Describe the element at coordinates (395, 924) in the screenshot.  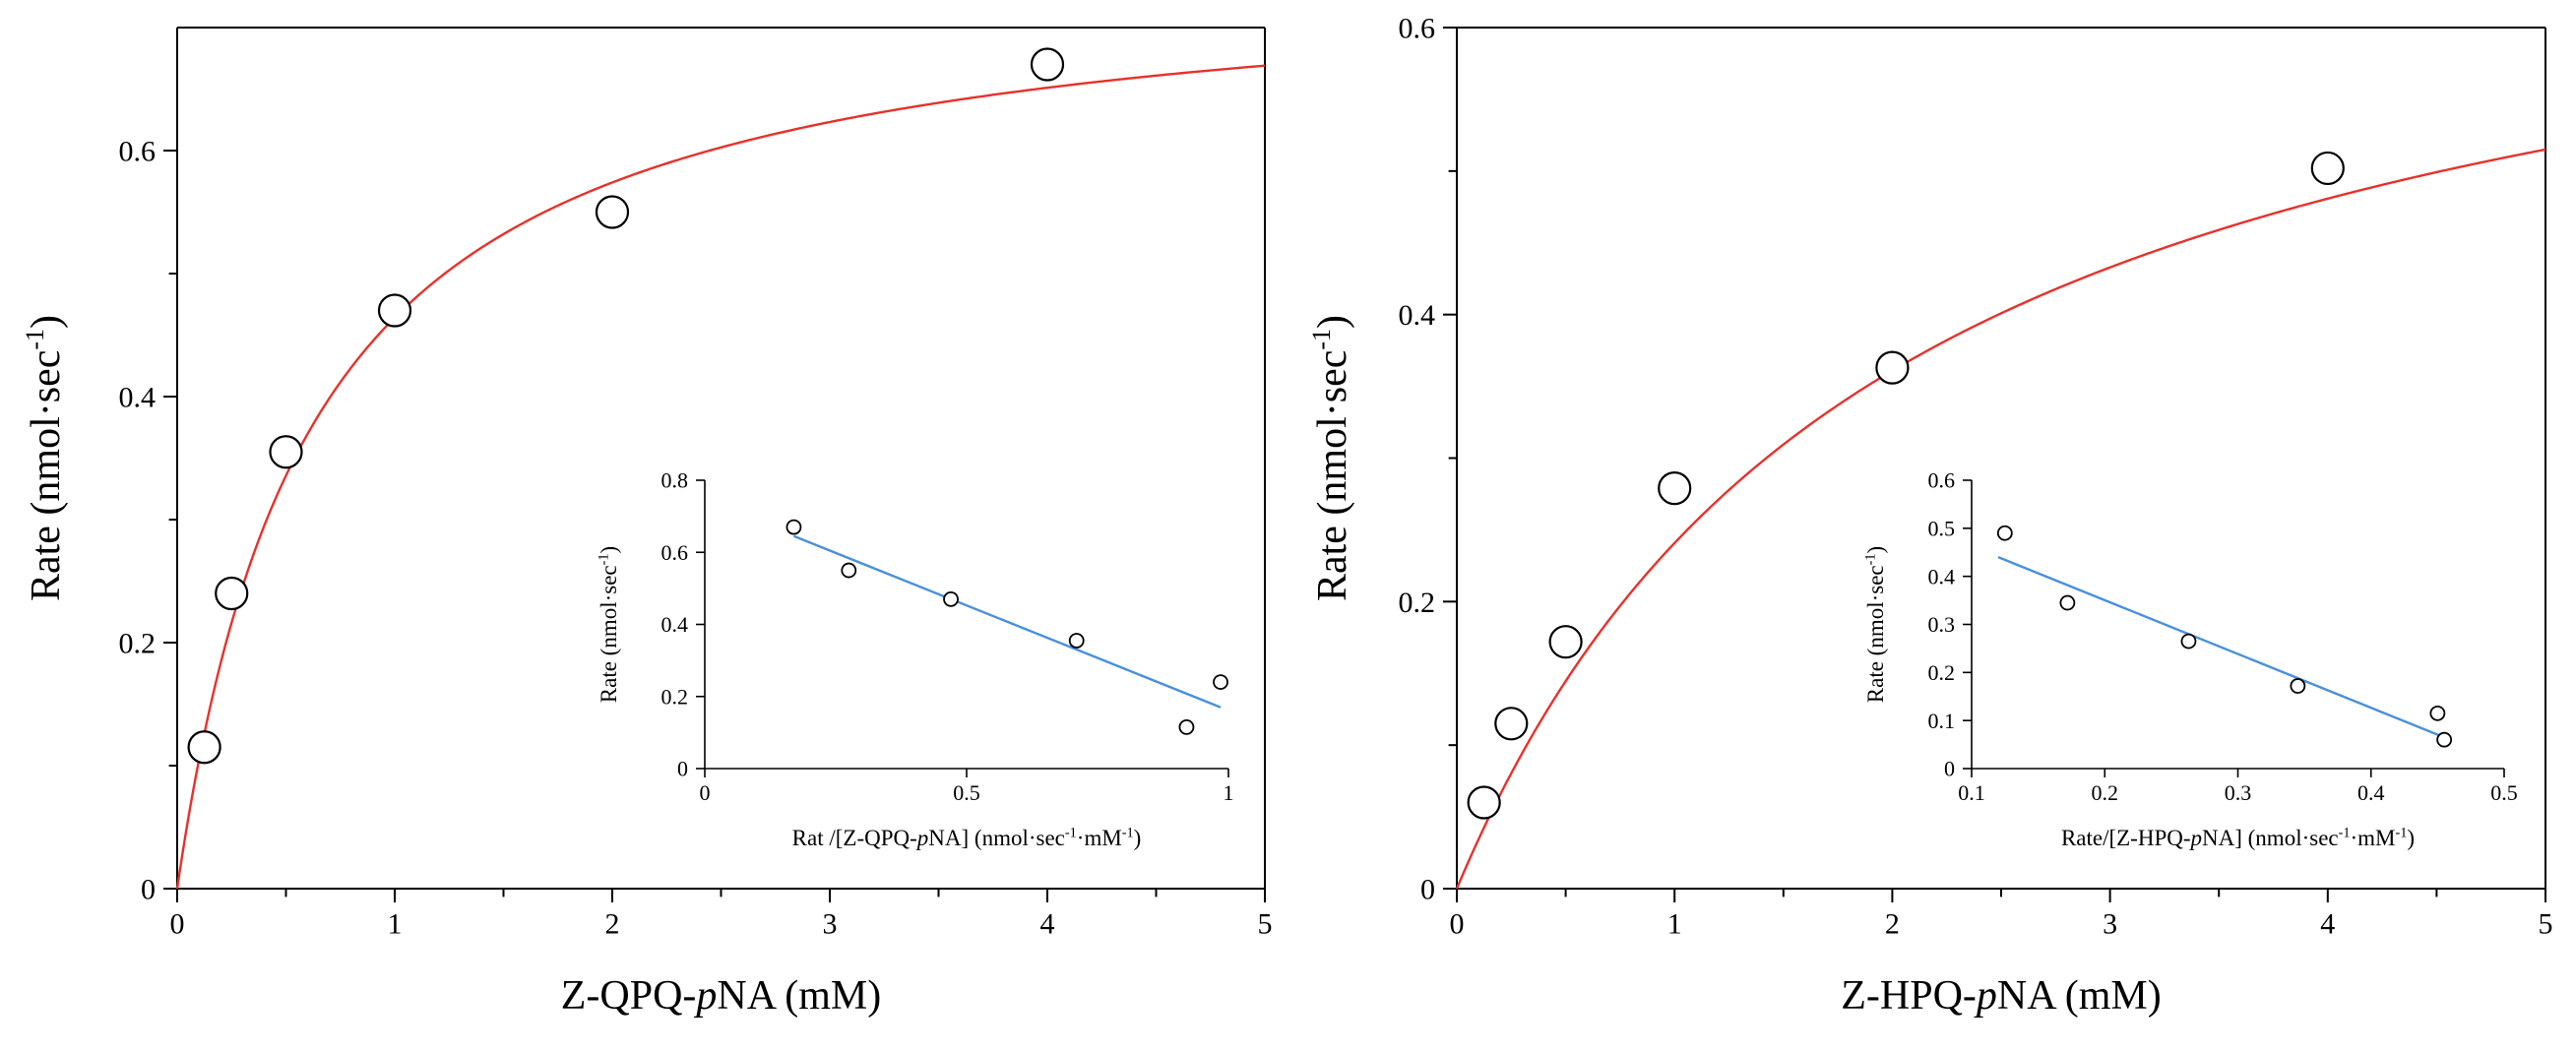
I see `chart-1-x-tick-label: 1` at that location.